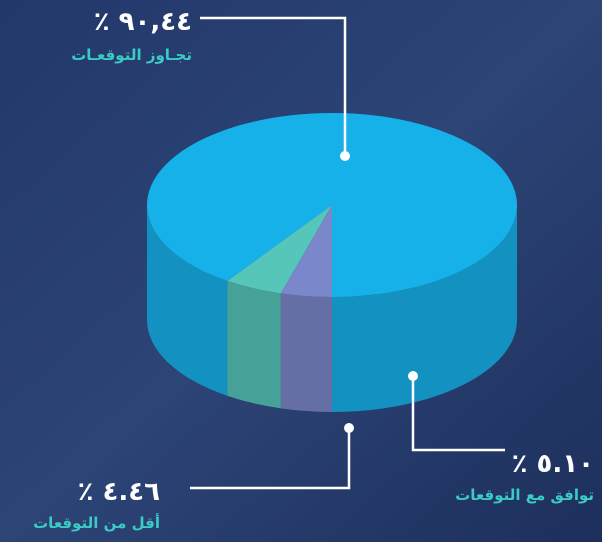 The image size is (602, 542). What do you see at coordinates (524, 495) in the screenshot?
I see `category-label: توافق مع التوقعات` at bounding box center [524, 495].